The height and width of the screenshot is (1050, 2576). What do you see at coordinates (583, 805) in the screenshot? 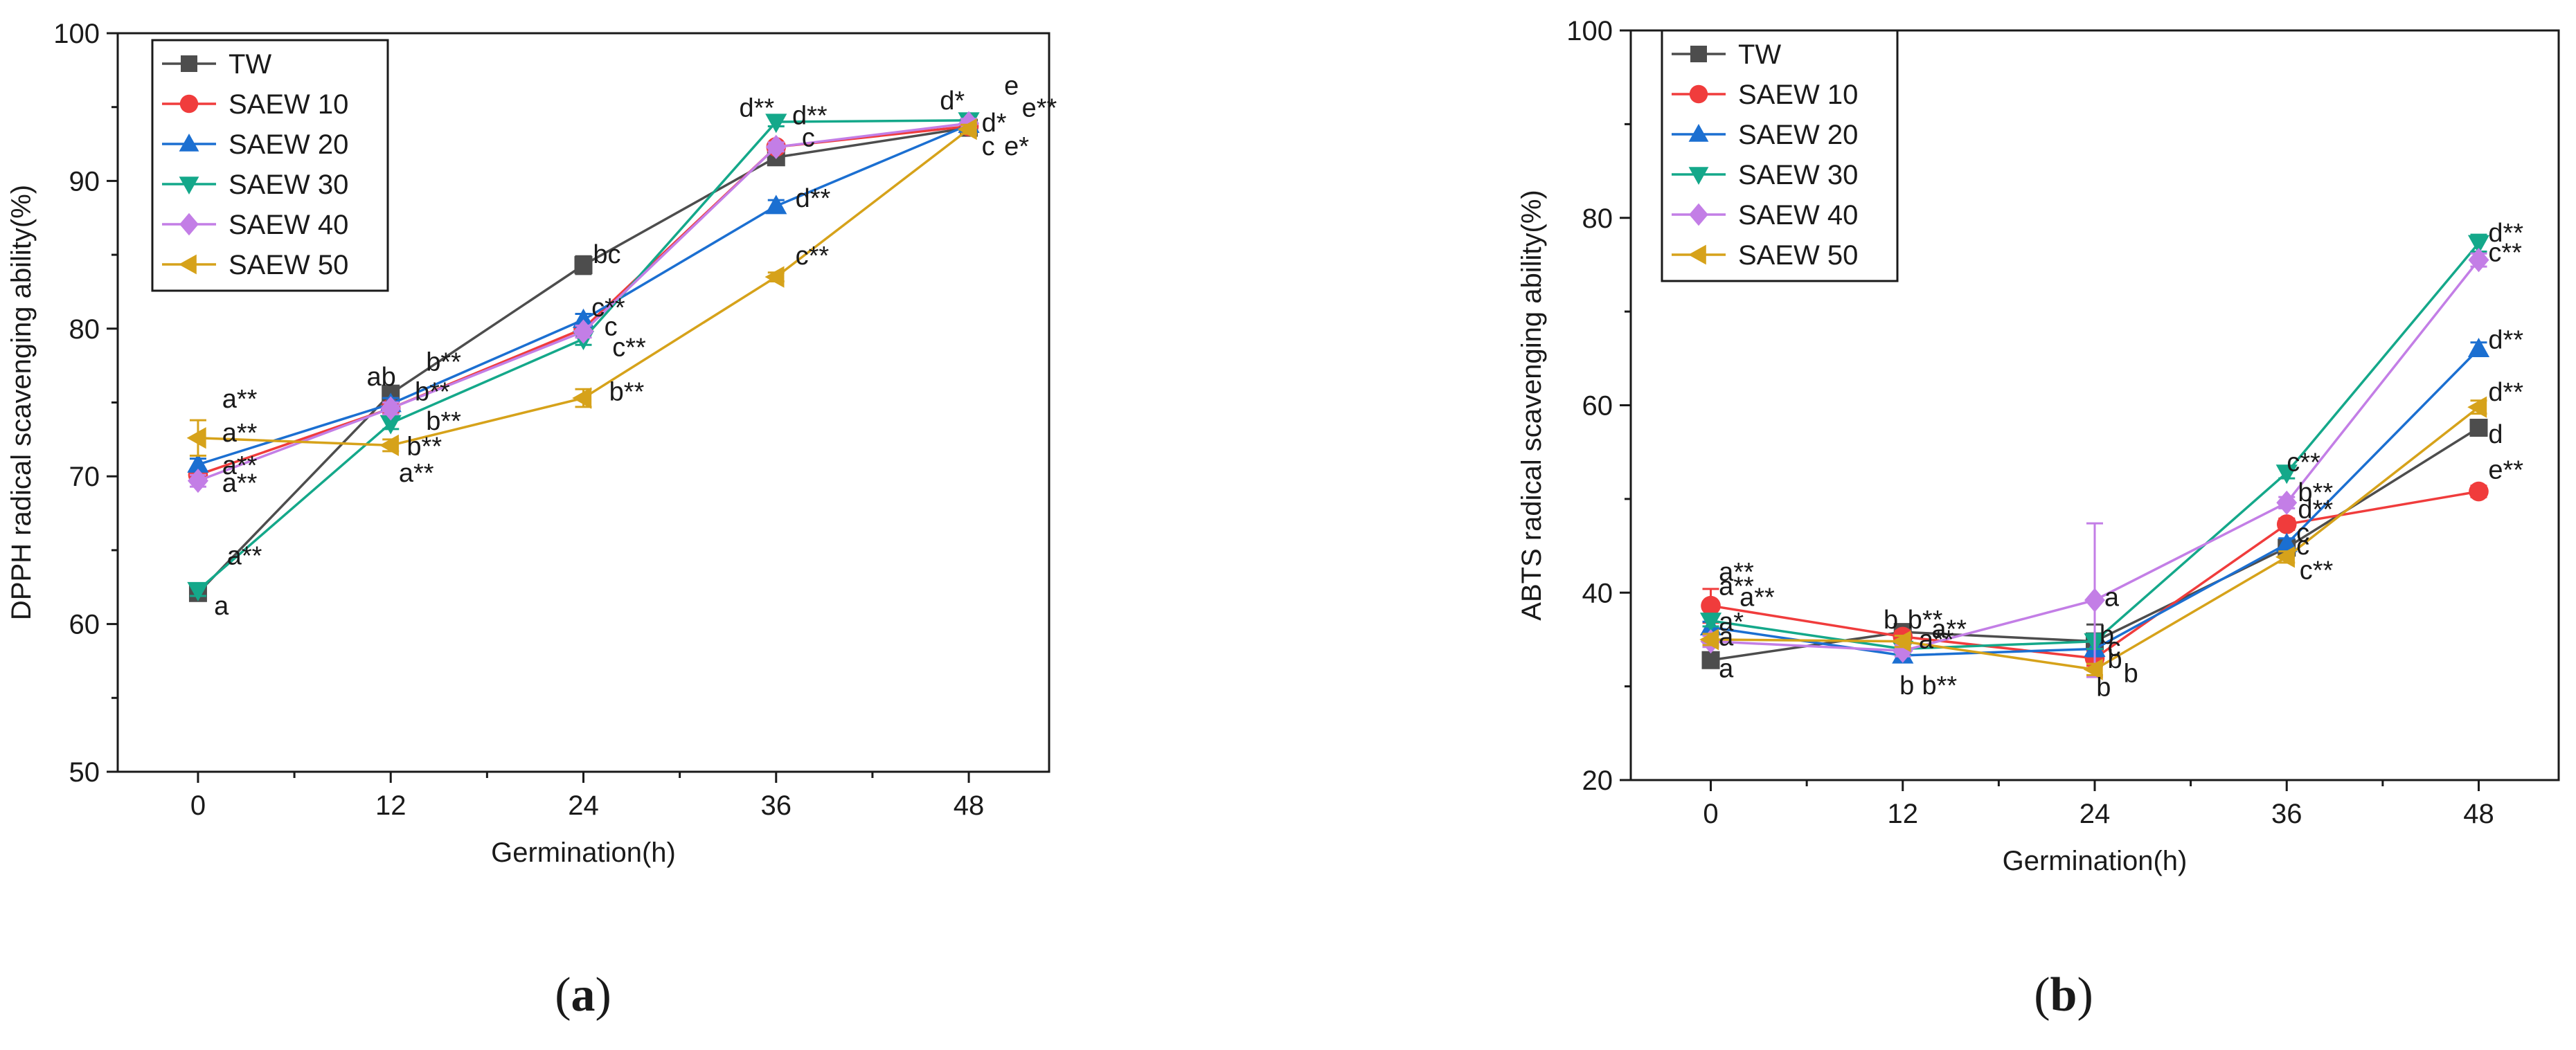
I see `x-tick-label: 24` at bounding box center [583, 805].